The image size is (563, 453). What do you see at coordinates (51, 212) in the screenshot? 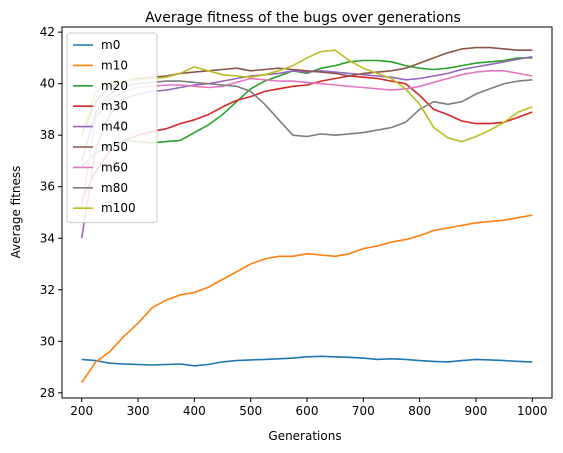
I see `y-axis: 28 30 32 34 36 38 40 42` at bounding box center [51, 212].